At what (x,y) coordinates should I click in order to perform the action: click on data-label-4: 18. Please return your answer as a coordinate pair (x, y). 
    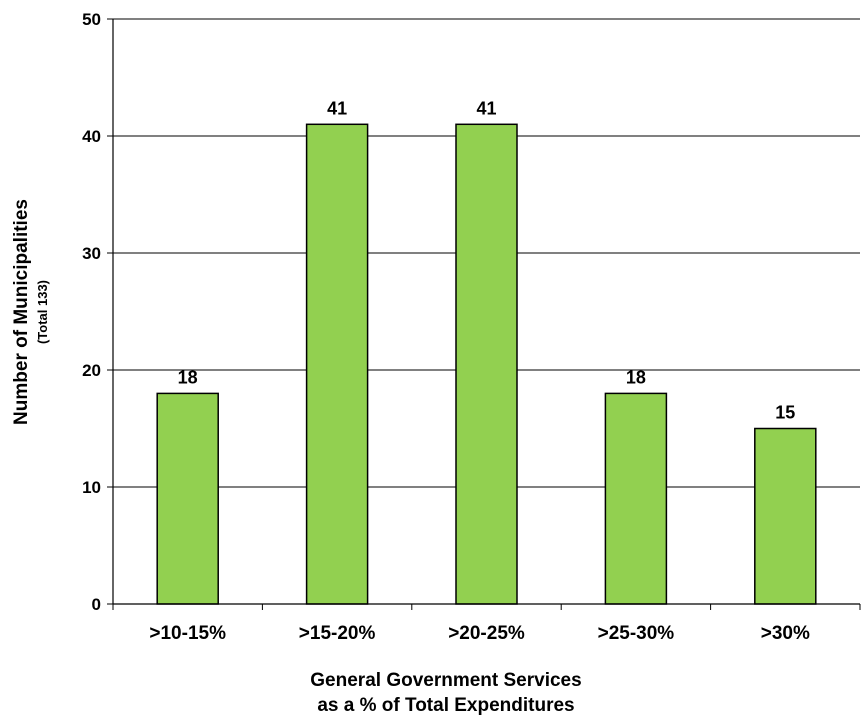
    Looking at the image, I should click on (636, 377).